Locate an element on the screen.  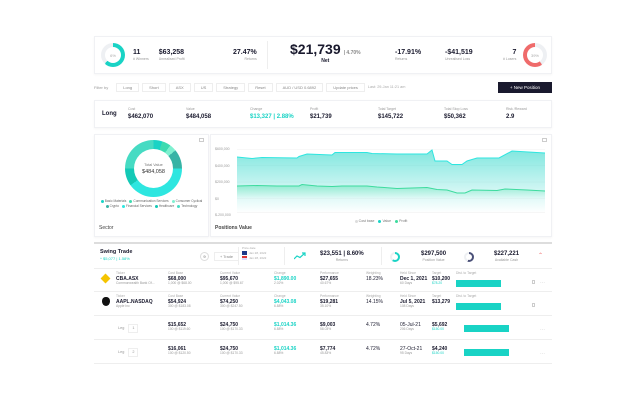
filter-strategy-button: Strategy is located at coordinates (231, 87).